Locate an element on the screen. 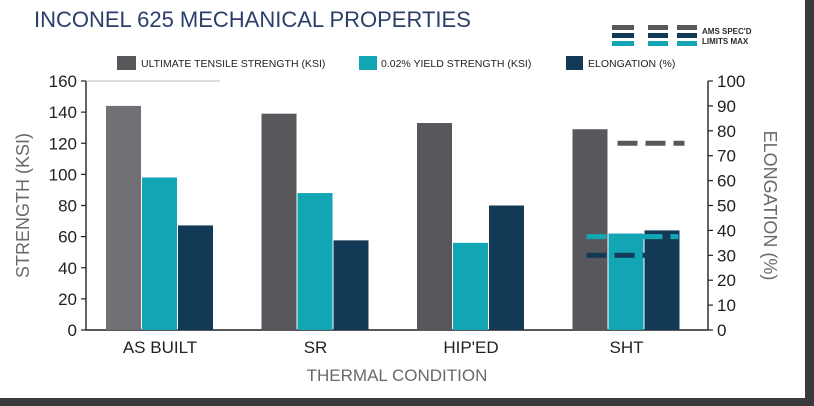 This screenshot has height=406, width=814. y-left-tick-label: 120 is located at coordinates (63, 143).